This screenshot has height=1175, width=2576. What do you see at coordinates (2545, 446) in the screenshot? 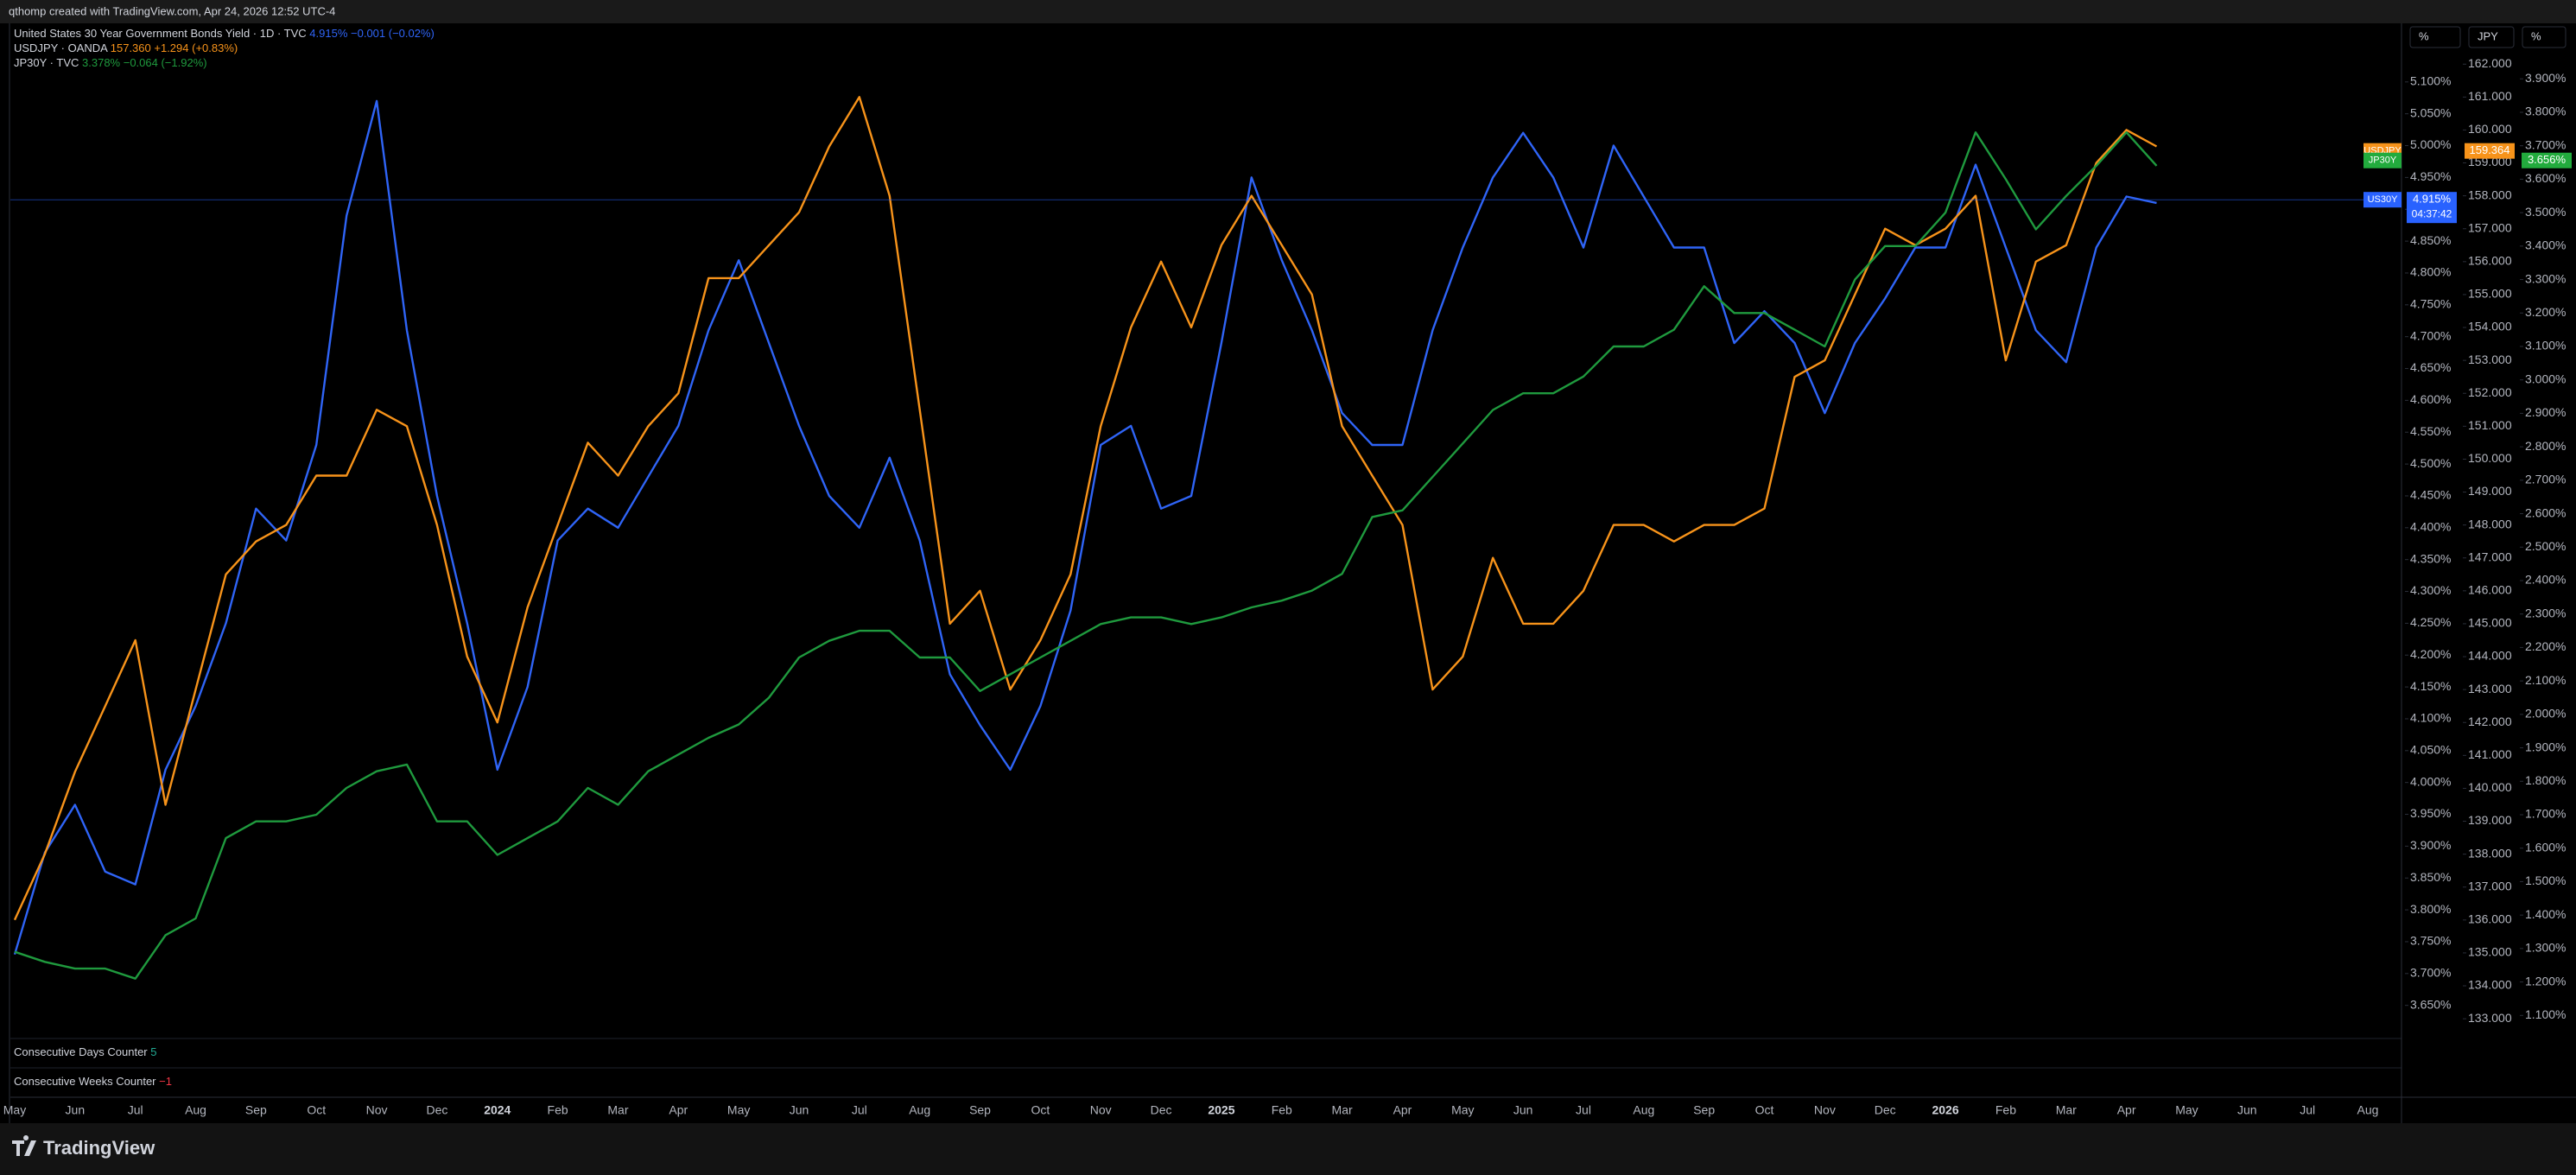
I see `y-tick-label: 2.800%` at bounding box center [2545, 446].